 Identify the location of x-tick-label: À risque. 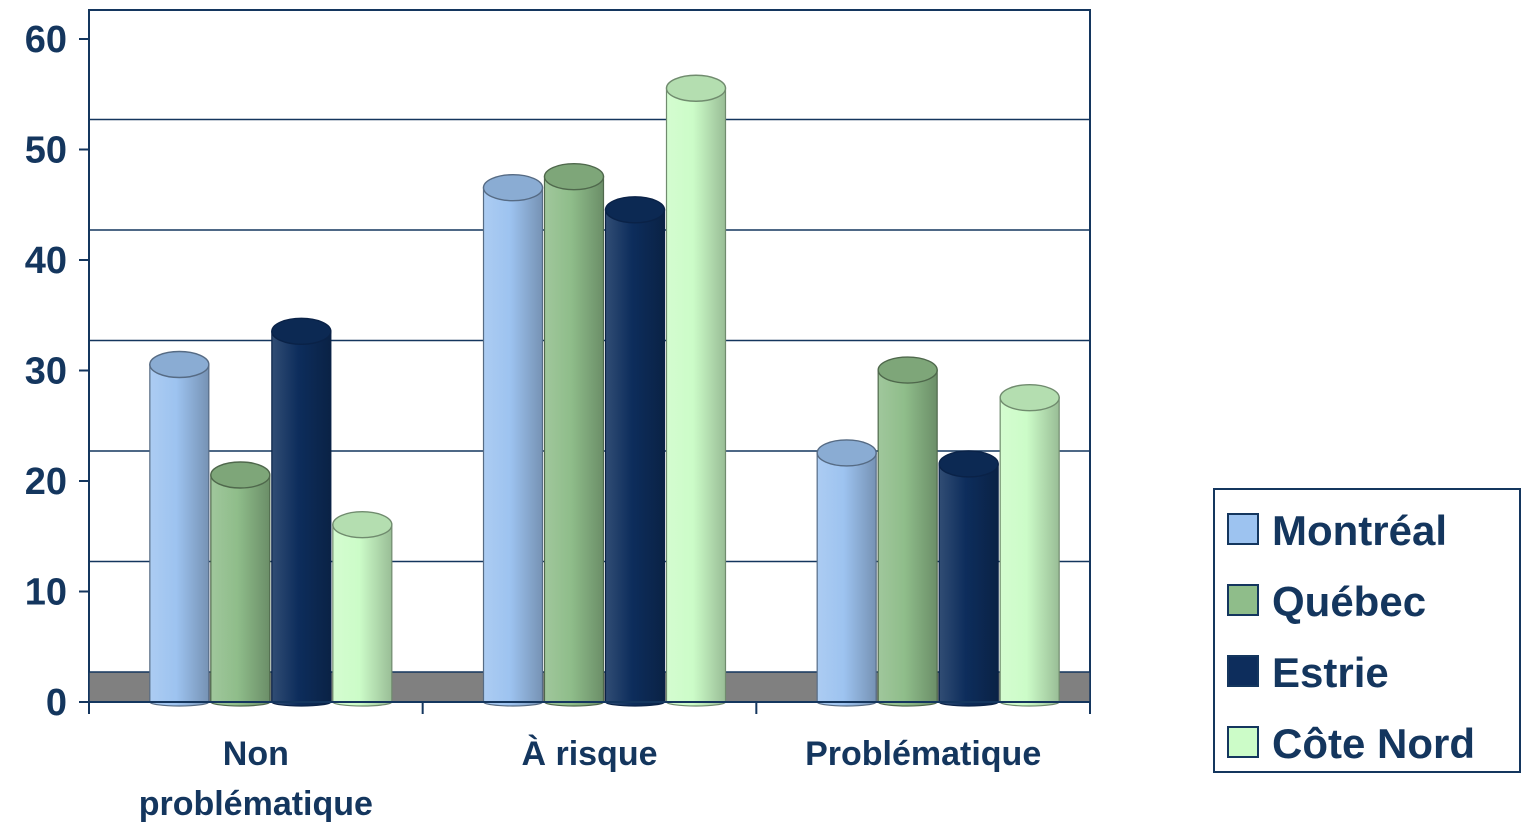
(589, 754).